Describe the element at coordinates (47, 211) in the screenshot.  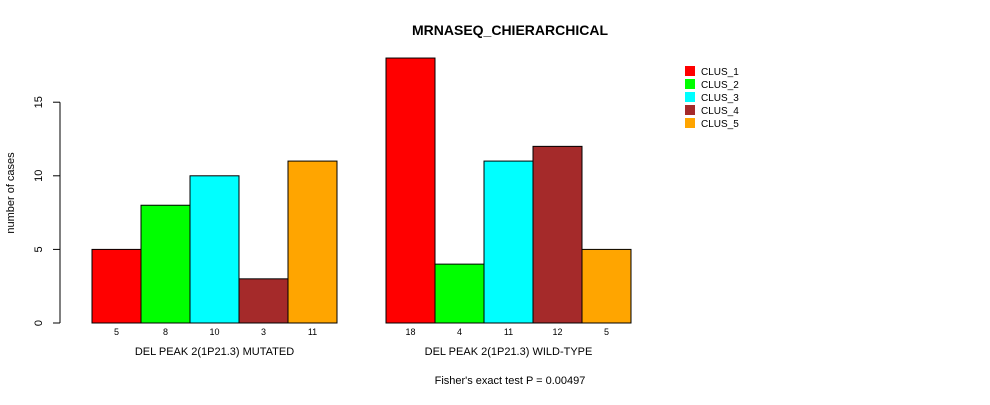
I see `y-axis: 0 5 10 15` at that location.